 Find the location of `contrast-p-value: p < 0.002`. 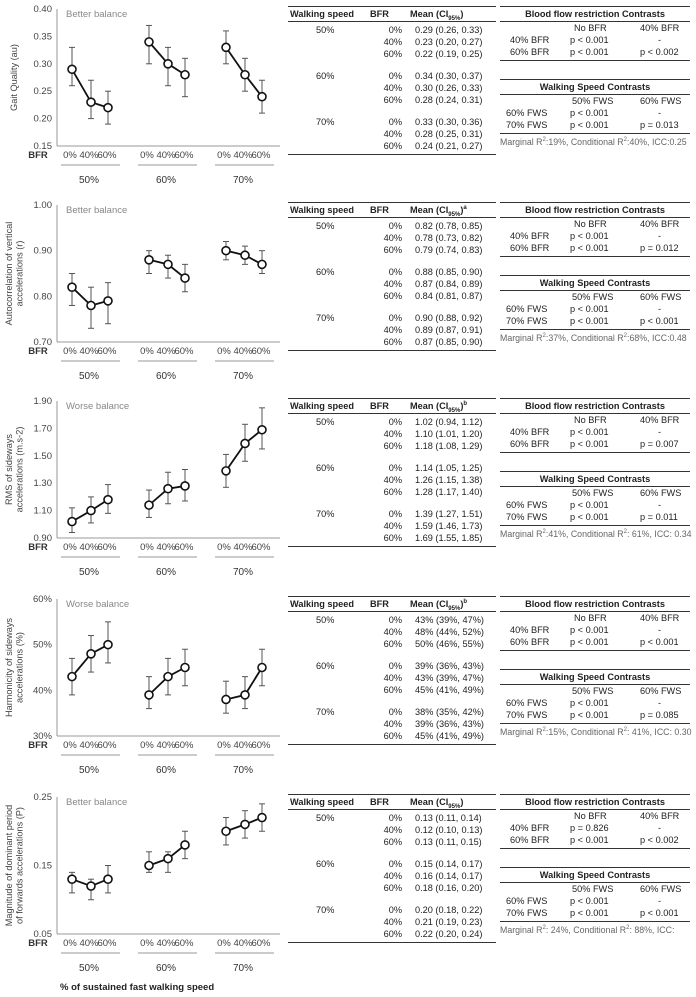

contrast-p-value: p < 0.002 is located at coordinates (659, 52).